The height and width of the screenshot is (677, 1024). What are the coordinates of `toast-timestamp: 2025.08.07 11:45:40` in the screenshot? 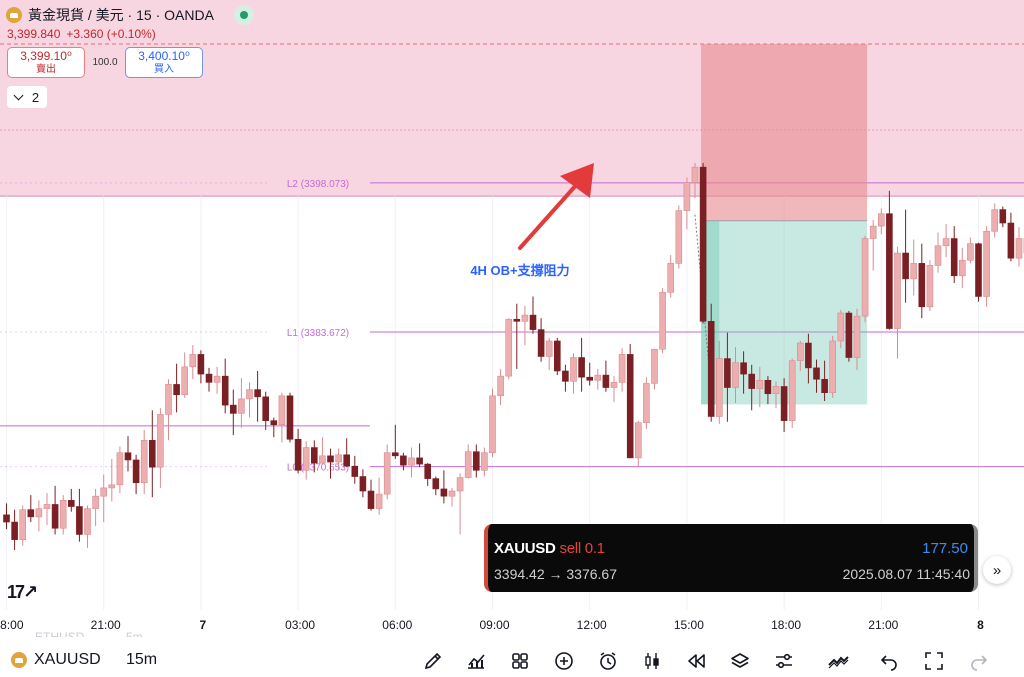 It's located at (906, 574).